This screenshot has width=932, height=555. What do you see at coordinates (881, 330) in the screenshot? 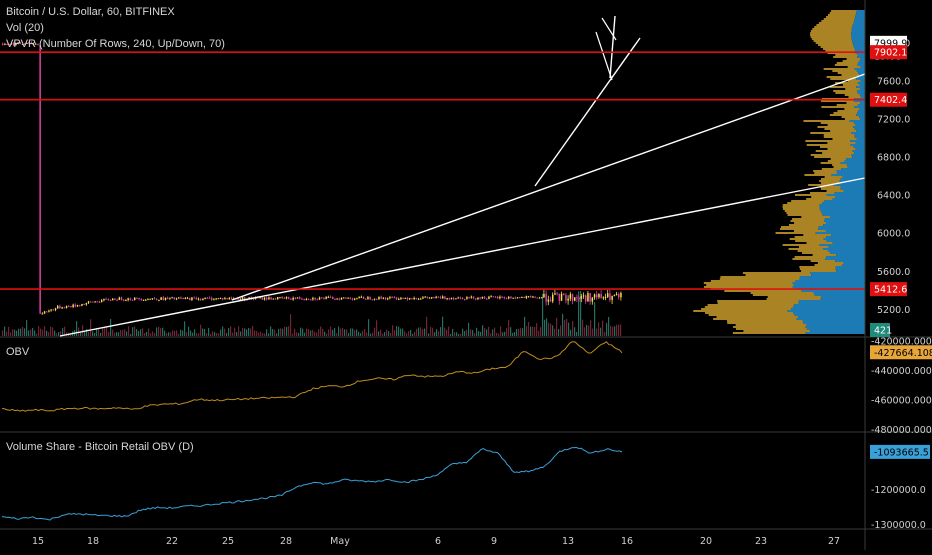
I see `volume-tag: 421` at bounding box center [881, 330].